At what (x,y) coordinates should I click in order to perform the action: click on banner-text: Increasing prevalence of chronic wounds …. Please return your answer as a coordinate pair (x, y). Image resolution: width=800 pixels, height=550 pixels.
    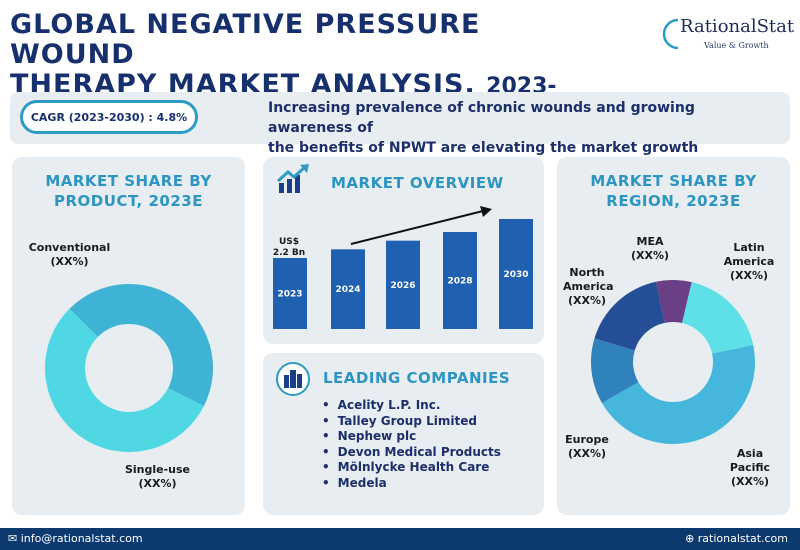
    Looking at the image, I should click on (523, 128).